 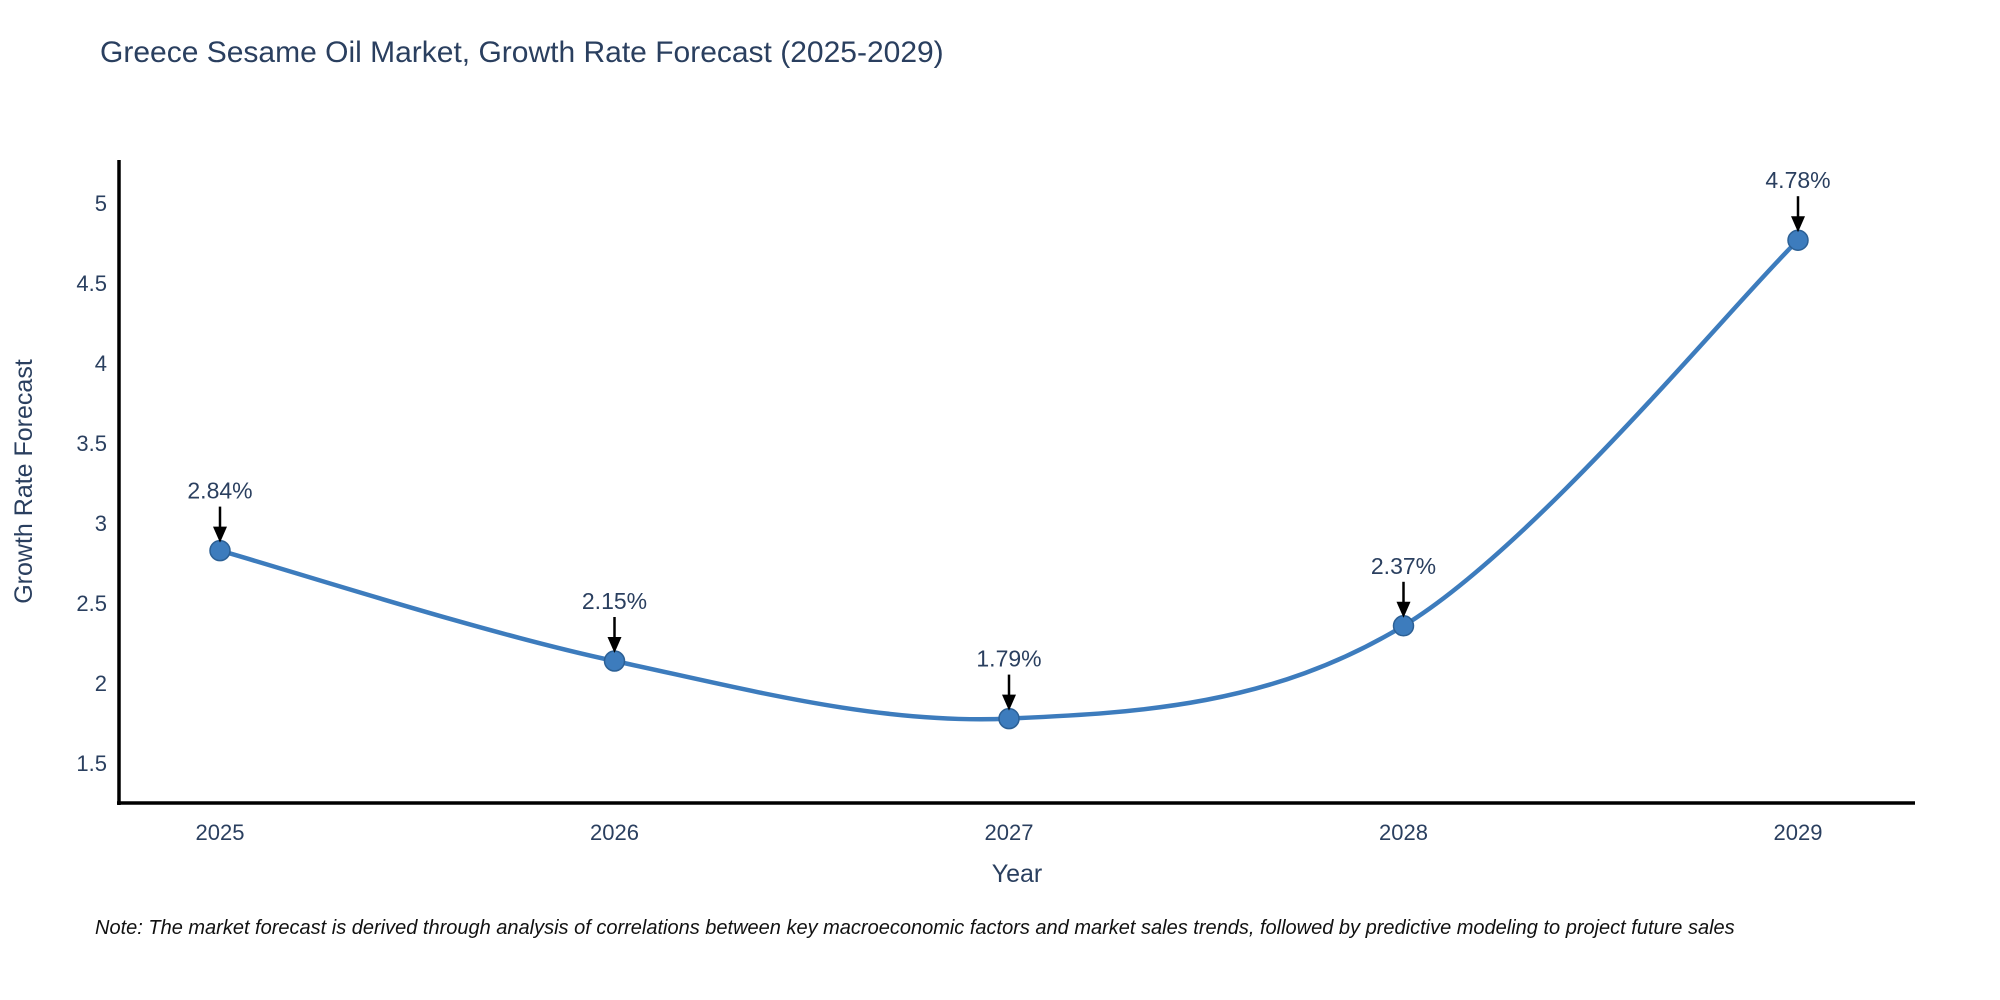 What do you see at coordinates (220, 832) in the screenshot?
I see `x-tick-label: 2025` at bounding box center [220, 832].